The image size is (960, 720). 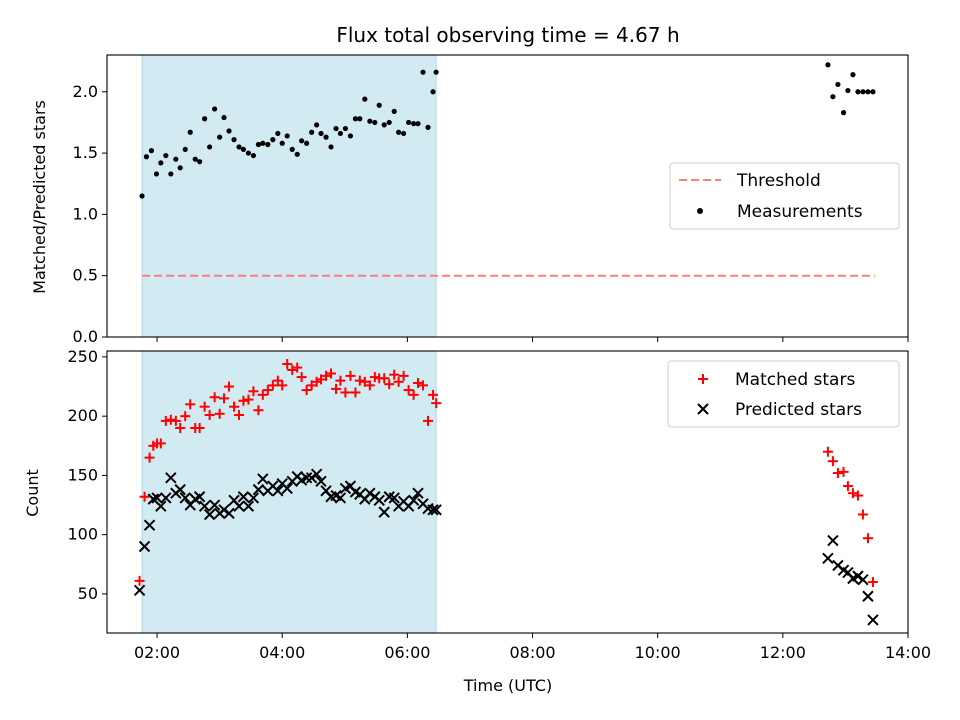 What do you see at coordinates (700, 211) in the screenshot?
I see `legend-measurements-swatch` at bounding box center [700, 211].